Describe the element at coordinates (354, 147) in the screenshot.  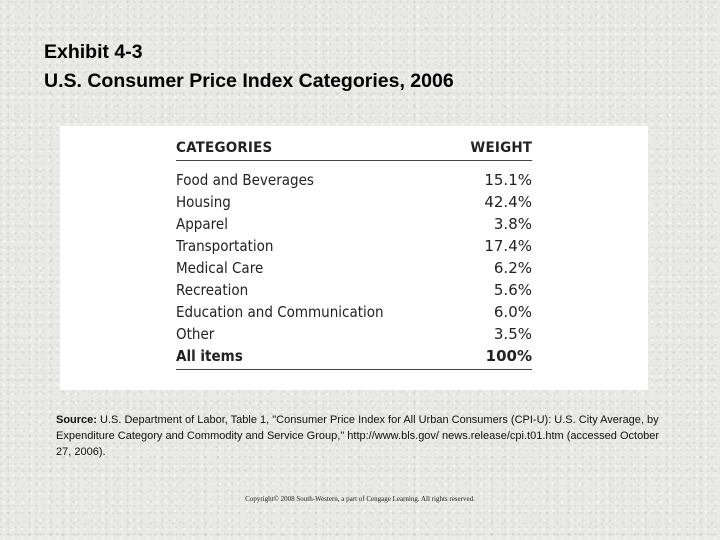
I see `table-header: CATEGORIES WEIGHT` at that location.